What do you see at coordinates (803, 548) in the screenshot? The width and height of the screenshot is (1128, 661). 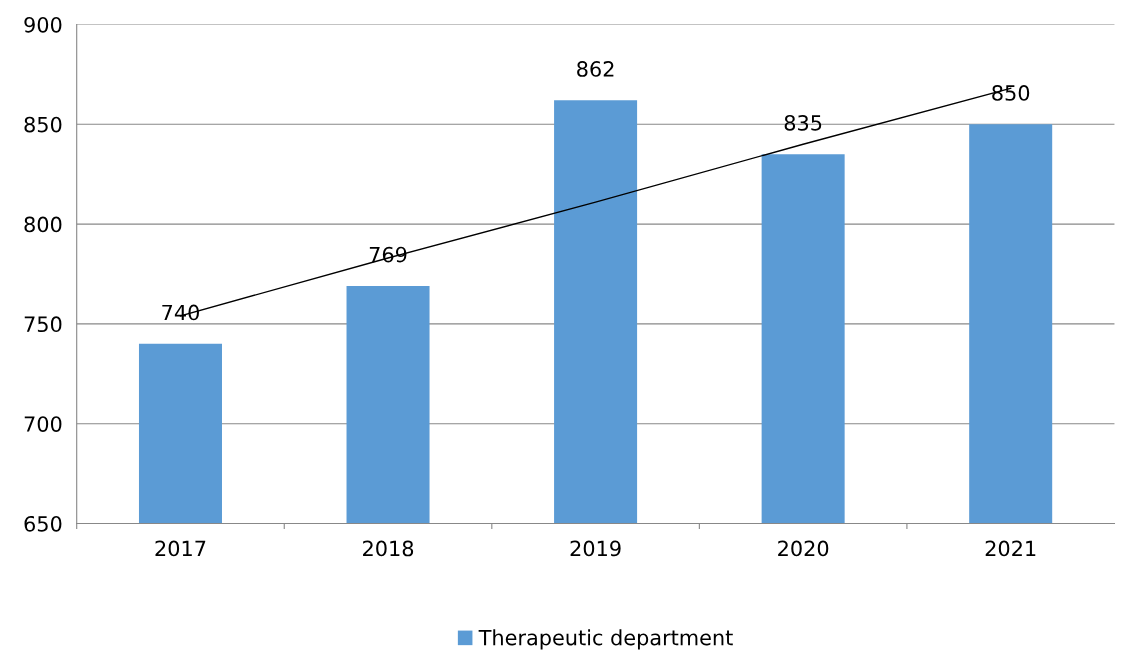 I see `x-tick-label: 2020` at bounding box center [803, 548].